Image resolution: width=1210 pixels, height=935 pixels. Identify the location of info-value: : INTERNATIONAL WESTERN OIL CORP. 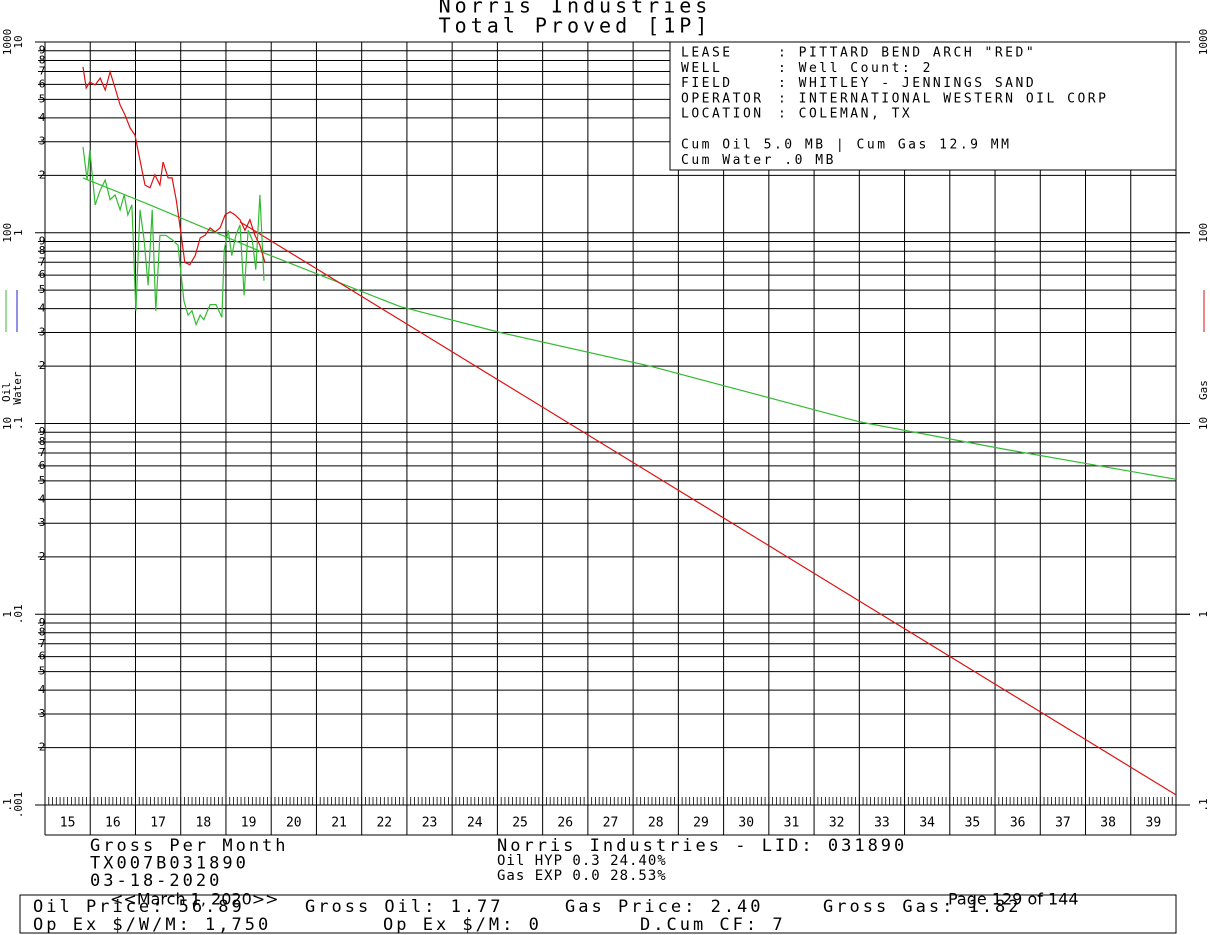
(943, 98).